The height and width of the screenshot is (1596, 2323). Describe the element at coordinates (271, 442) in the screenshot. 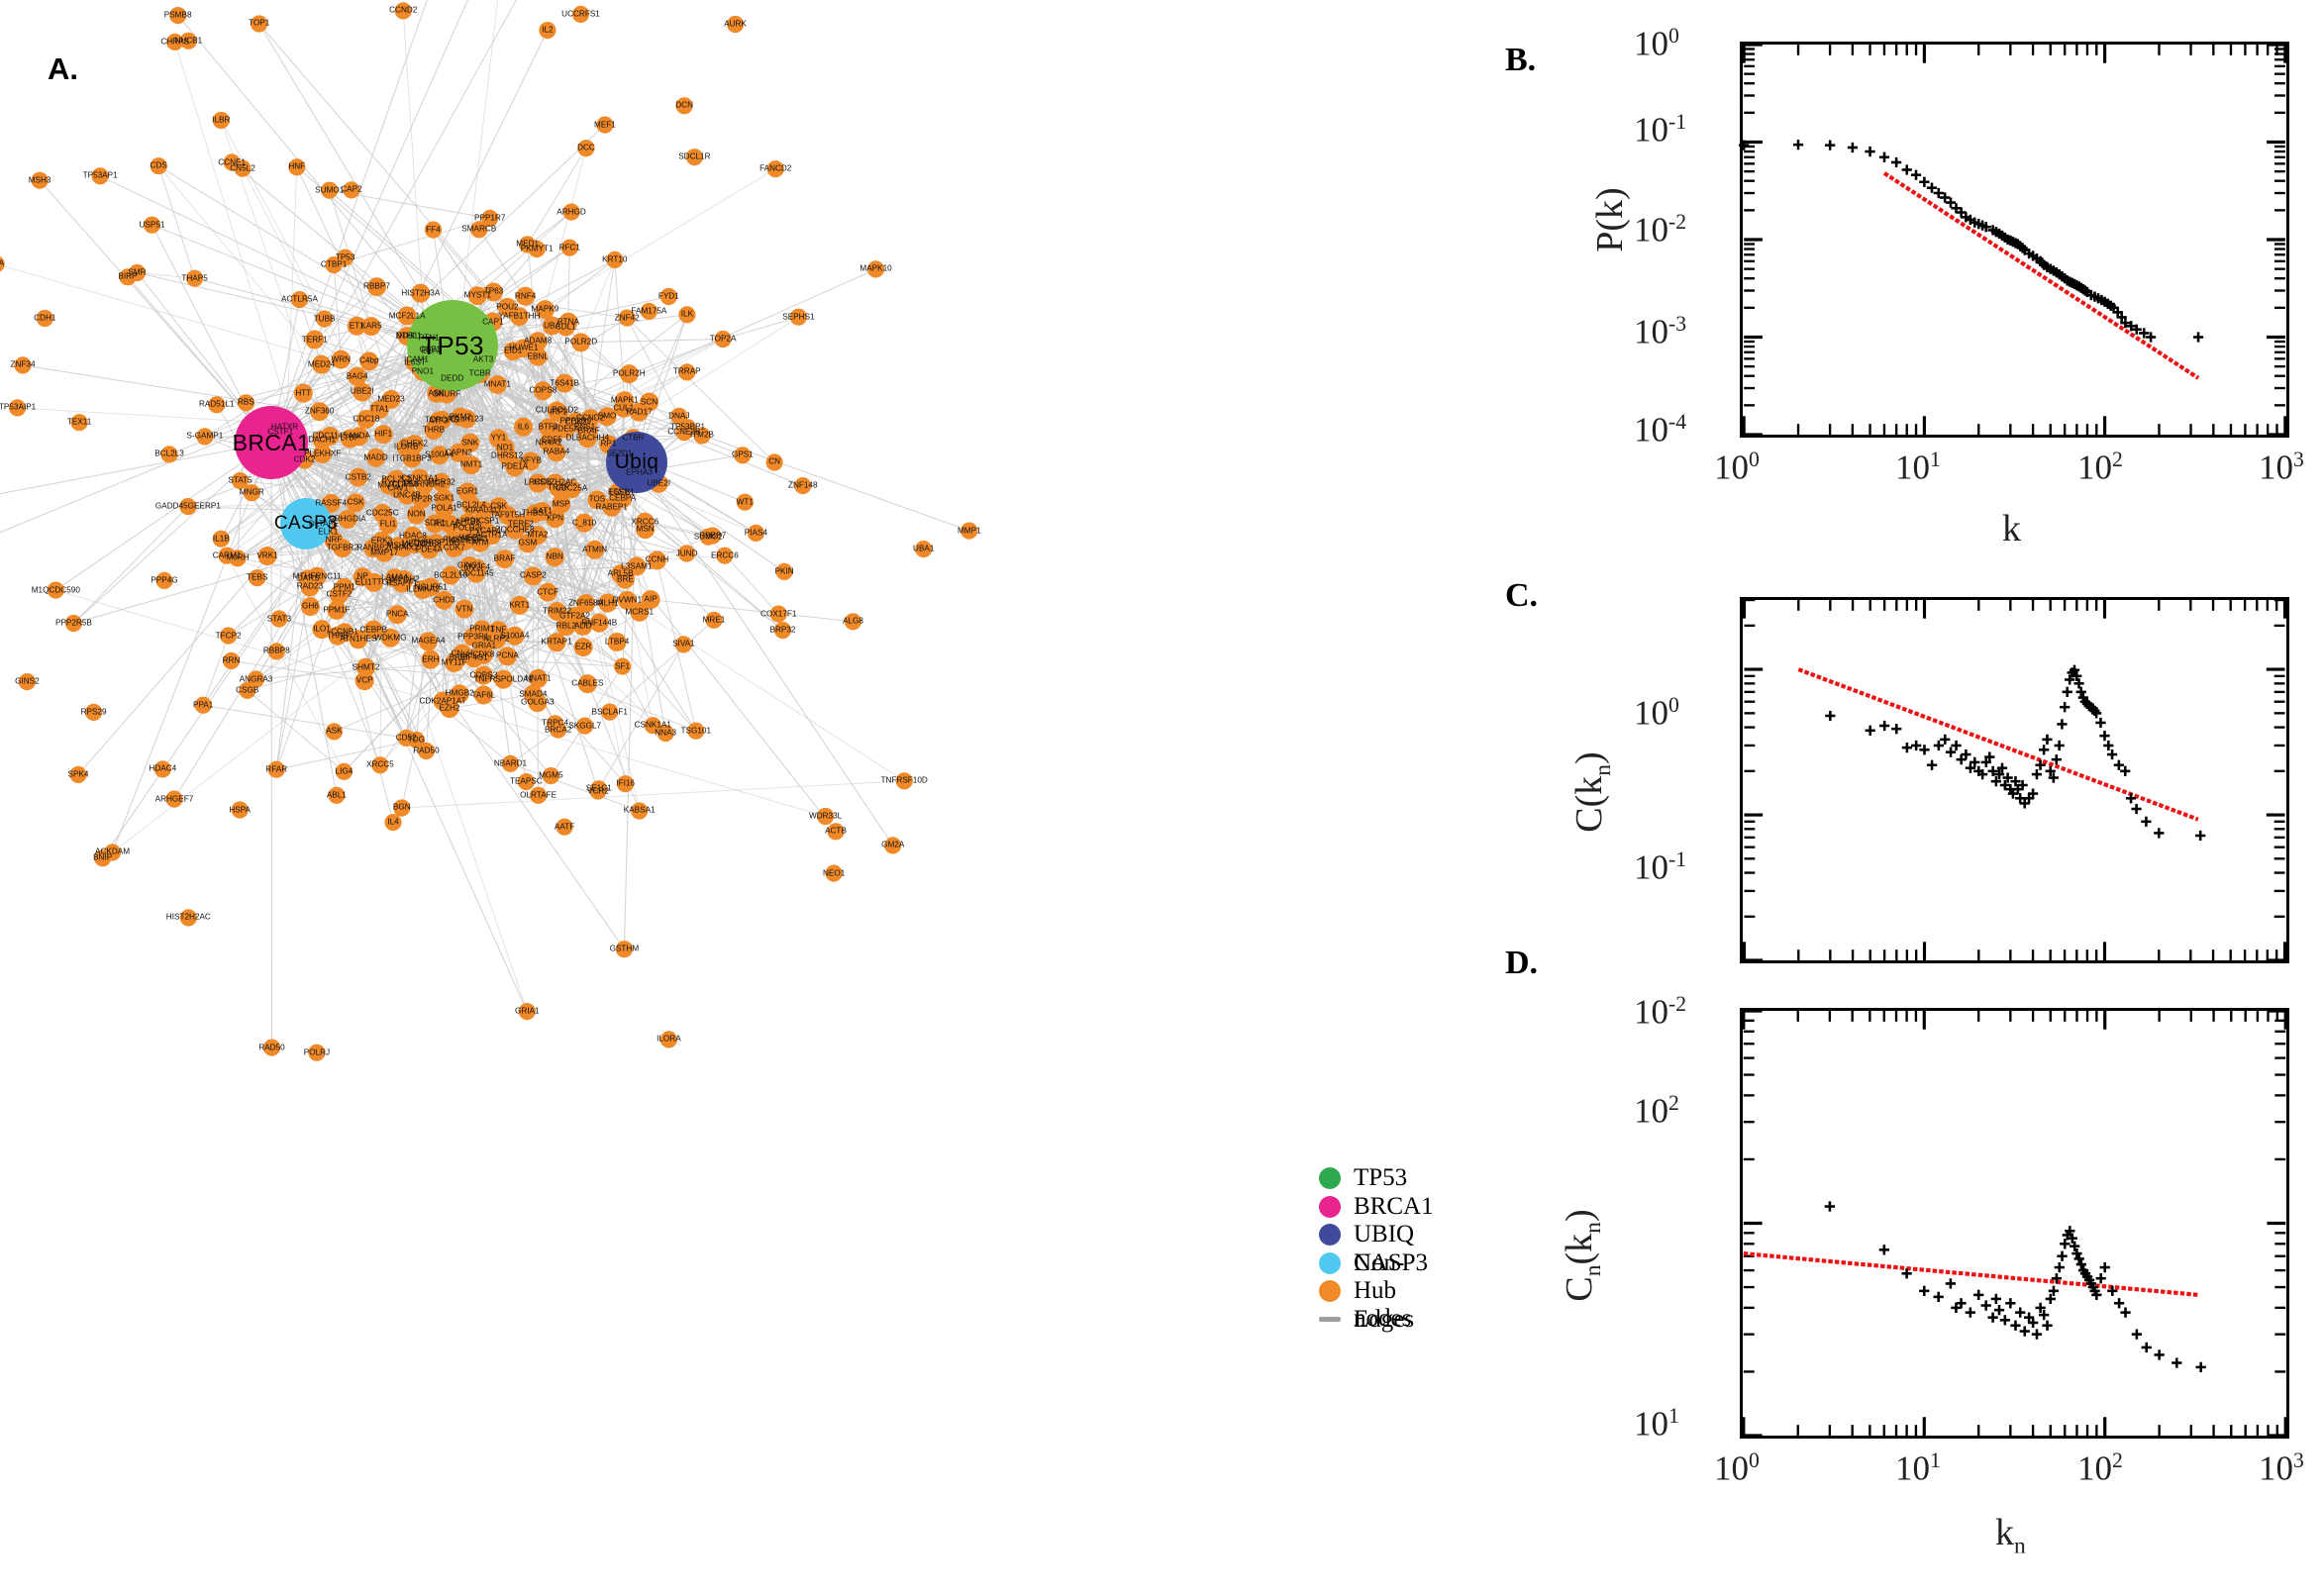

I see `hub-node-brca1: BRCA1` at that location.